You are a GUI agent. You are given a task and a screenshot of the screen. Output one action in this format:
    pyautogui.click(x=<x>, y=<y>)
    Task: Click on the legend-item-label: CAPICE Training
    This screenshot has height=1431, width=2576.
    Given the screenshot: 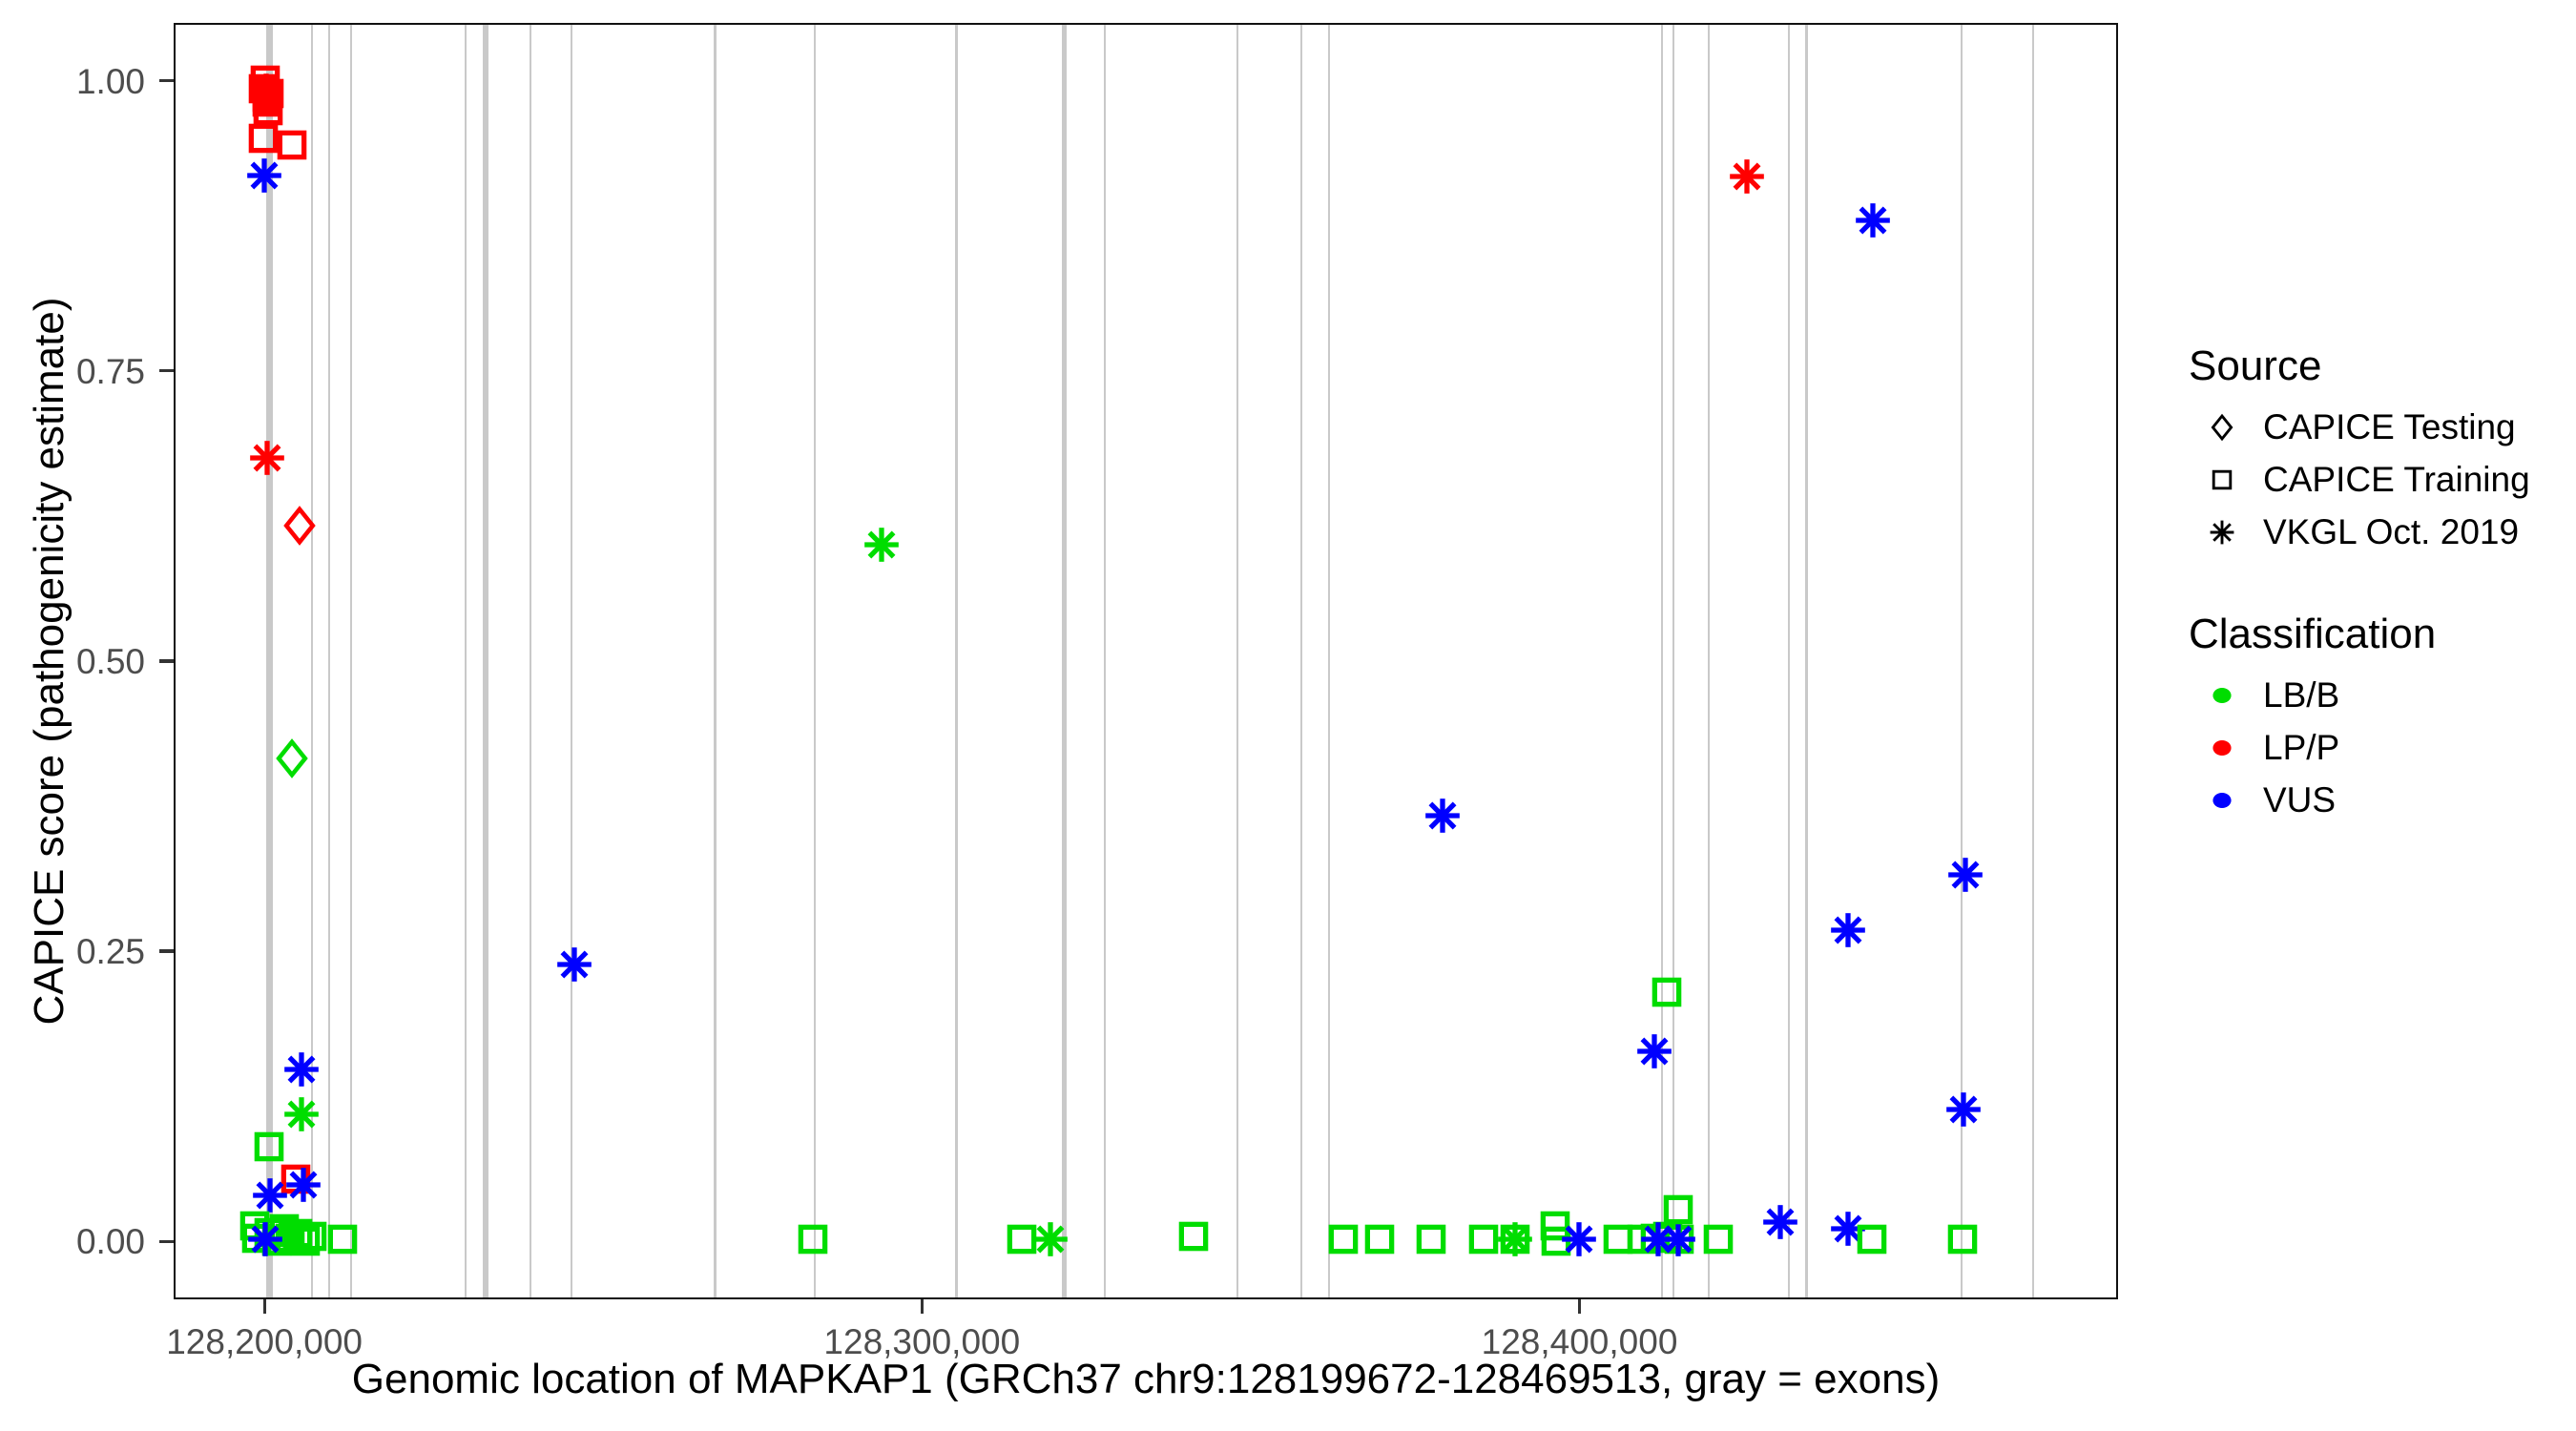 What is the action you would take?
    pyautogui.click(x=2396, y=479)
    